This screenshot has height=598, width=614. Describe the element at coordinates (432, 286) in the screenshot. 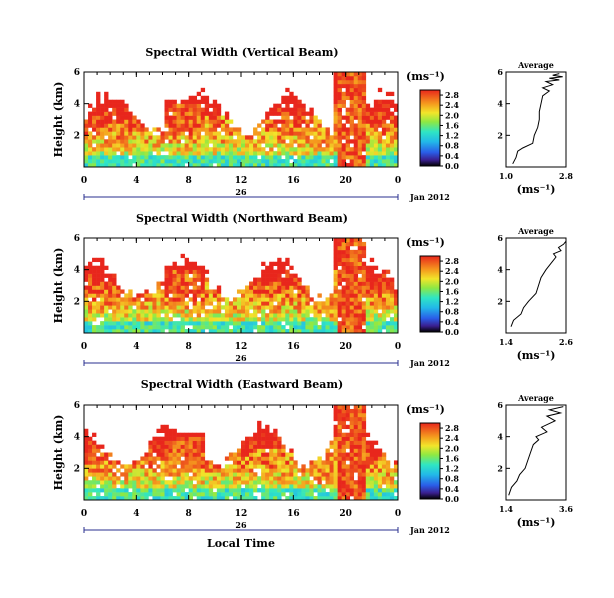

I see `colorbar: (ms⁻¹)0.00.40.81.21.62.02.42.8` at that location.